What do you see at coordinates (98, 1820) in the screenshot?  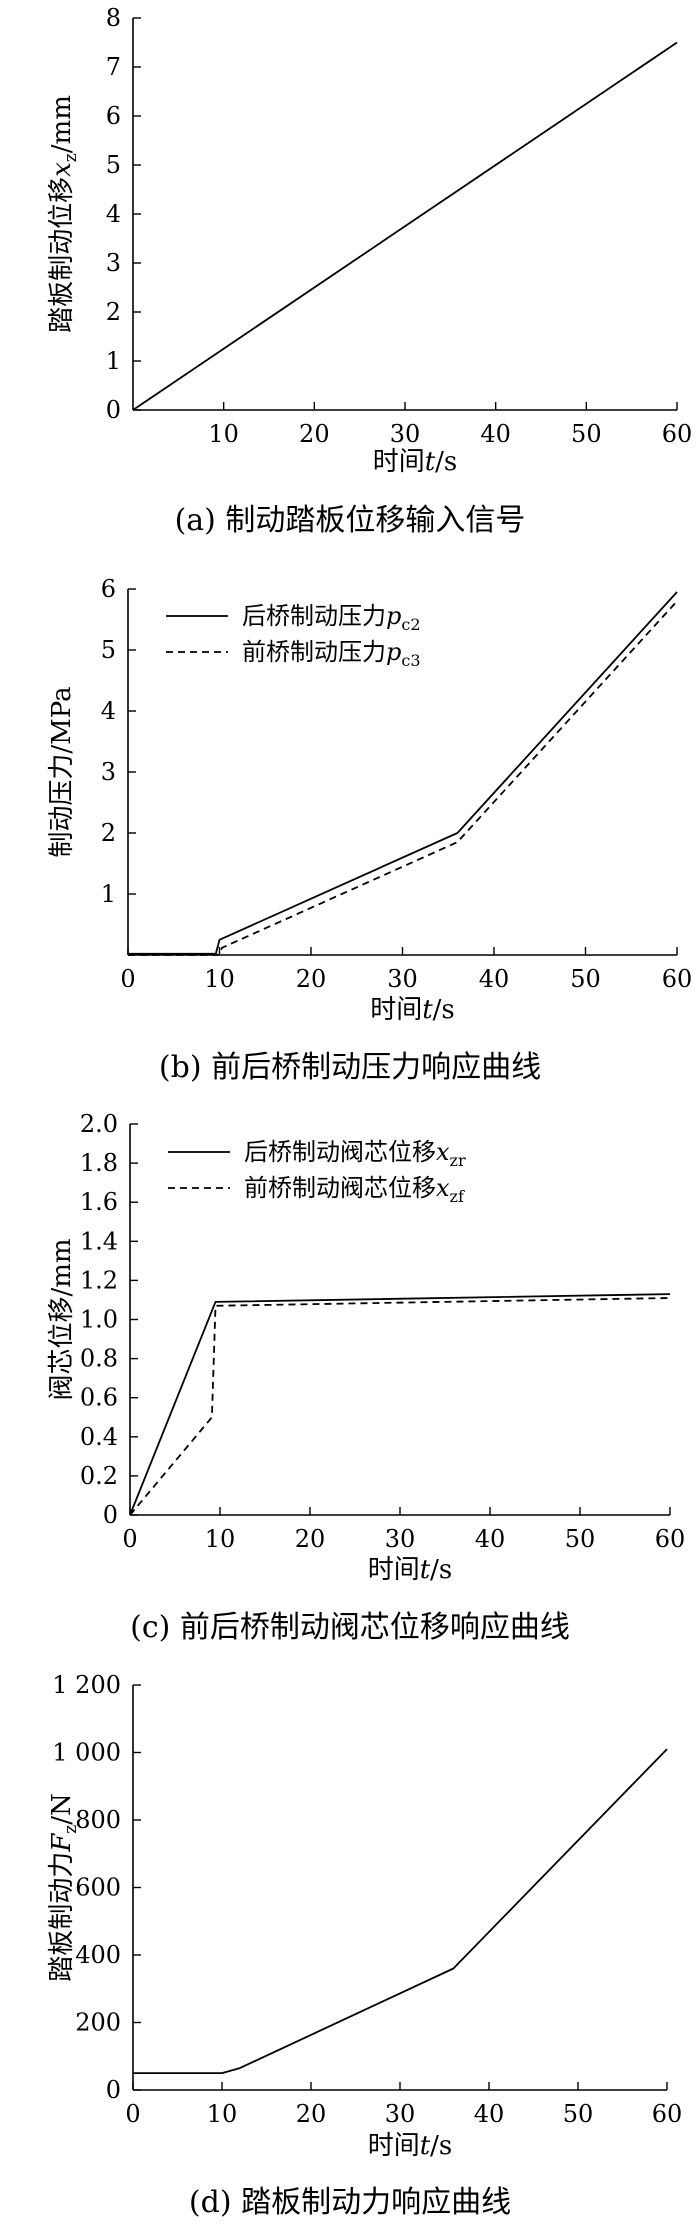 I see `y-tick-label: 800` at bounding box center [98, 1820].